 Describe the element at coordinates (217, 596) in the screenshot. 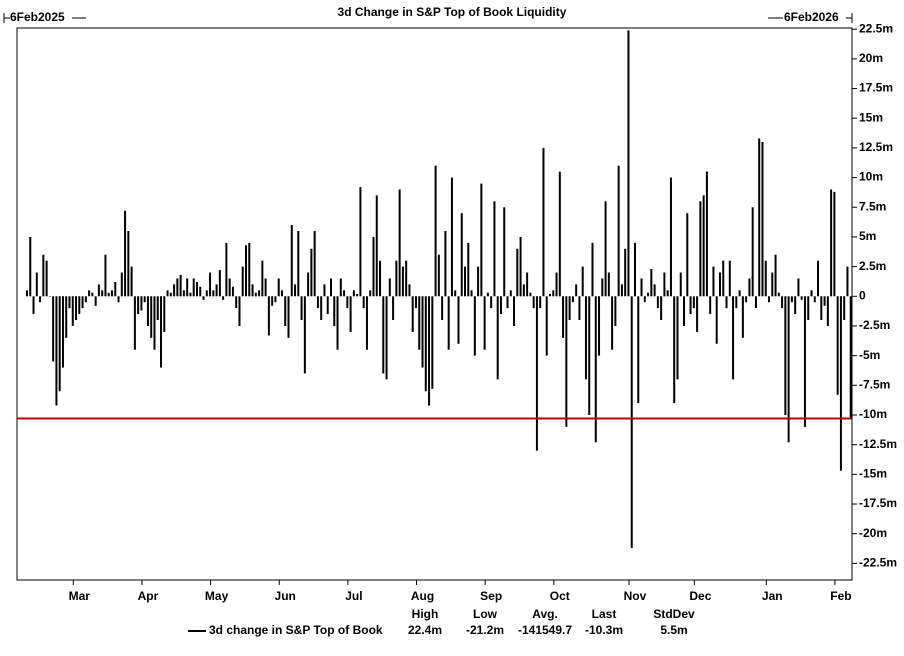

I see `x-tick-label: May` at that location.